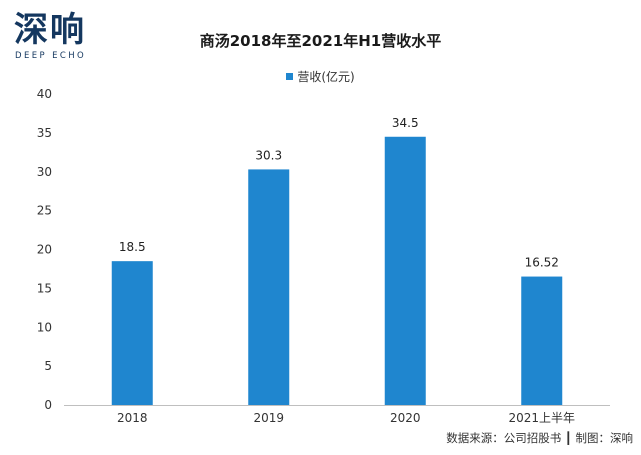  I want to click on y-tick-label-0: 0, so click(48, 405).